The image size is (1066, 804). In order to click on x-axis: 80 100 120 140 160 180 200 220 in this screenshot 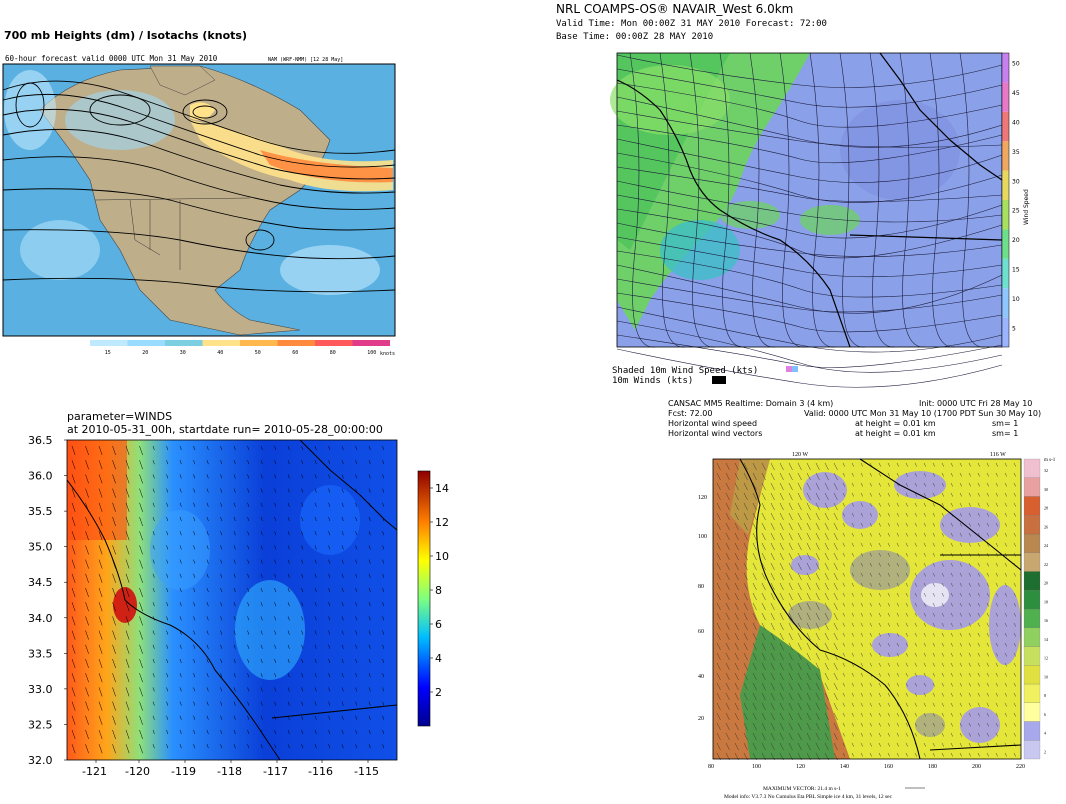, I will do `click(866, 767)`.